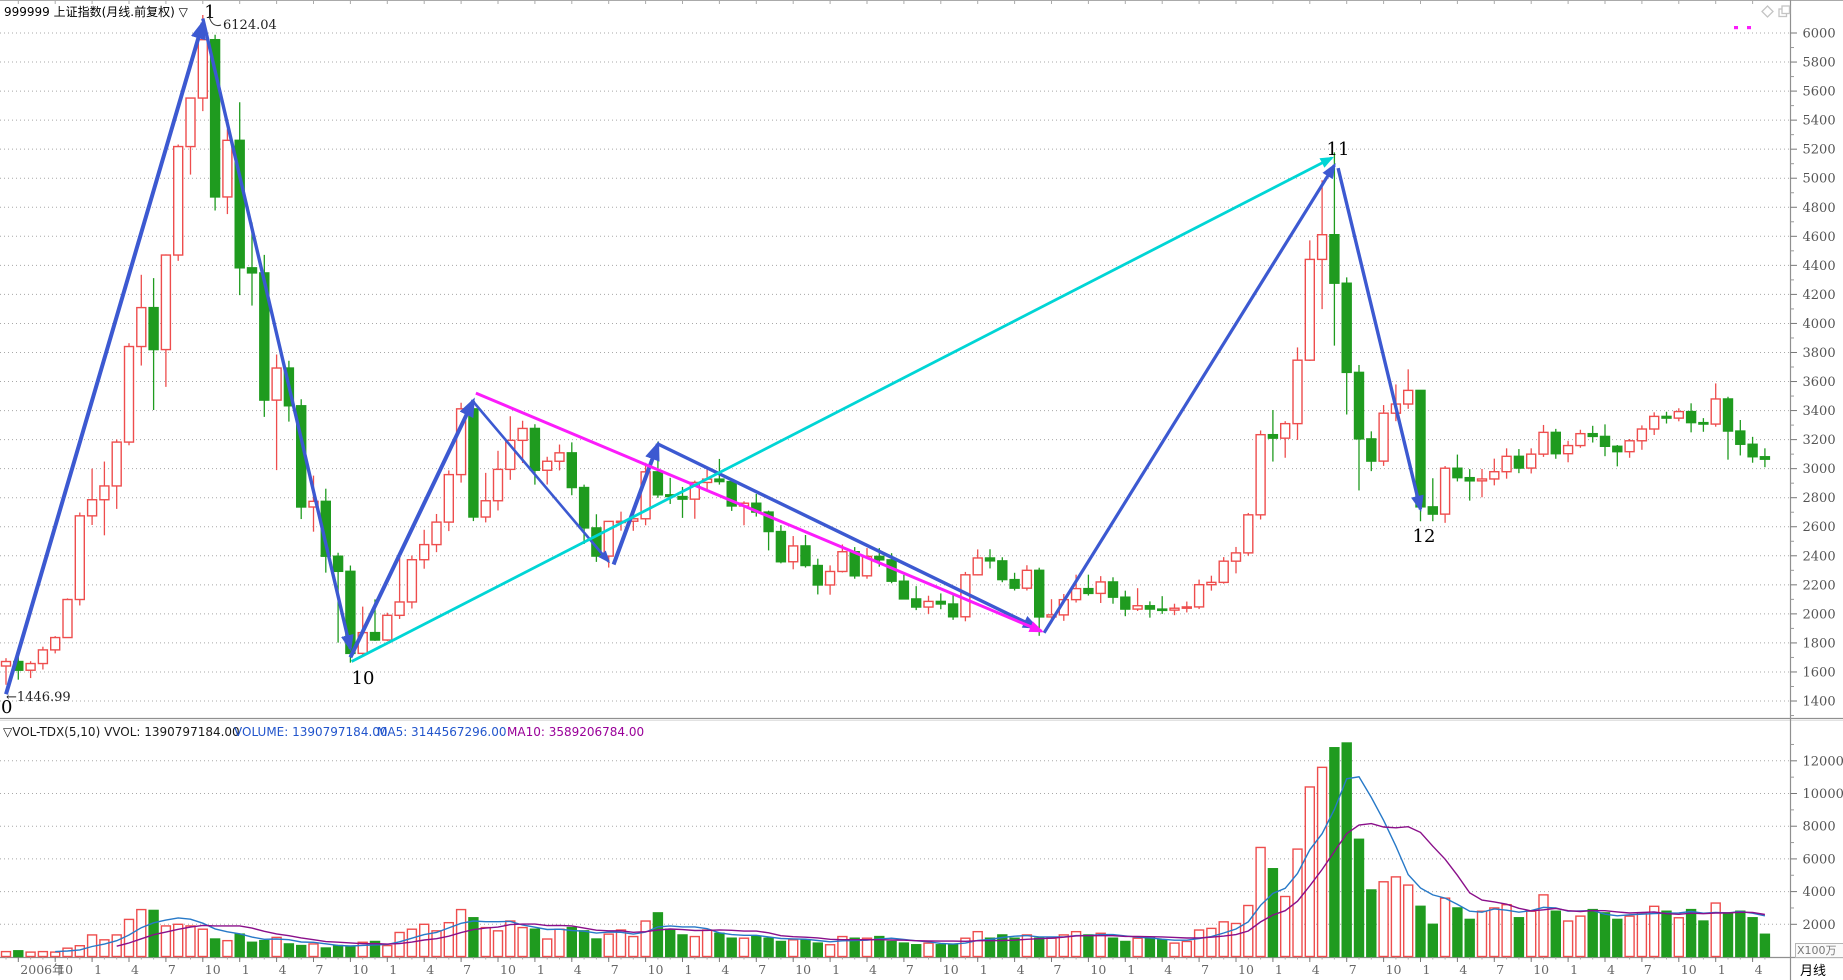 This screenshot has width=1843, height=980. Describe the element at coordinates (1819, 237) in the screenshot. I see `svg-text: 4600` at that location.